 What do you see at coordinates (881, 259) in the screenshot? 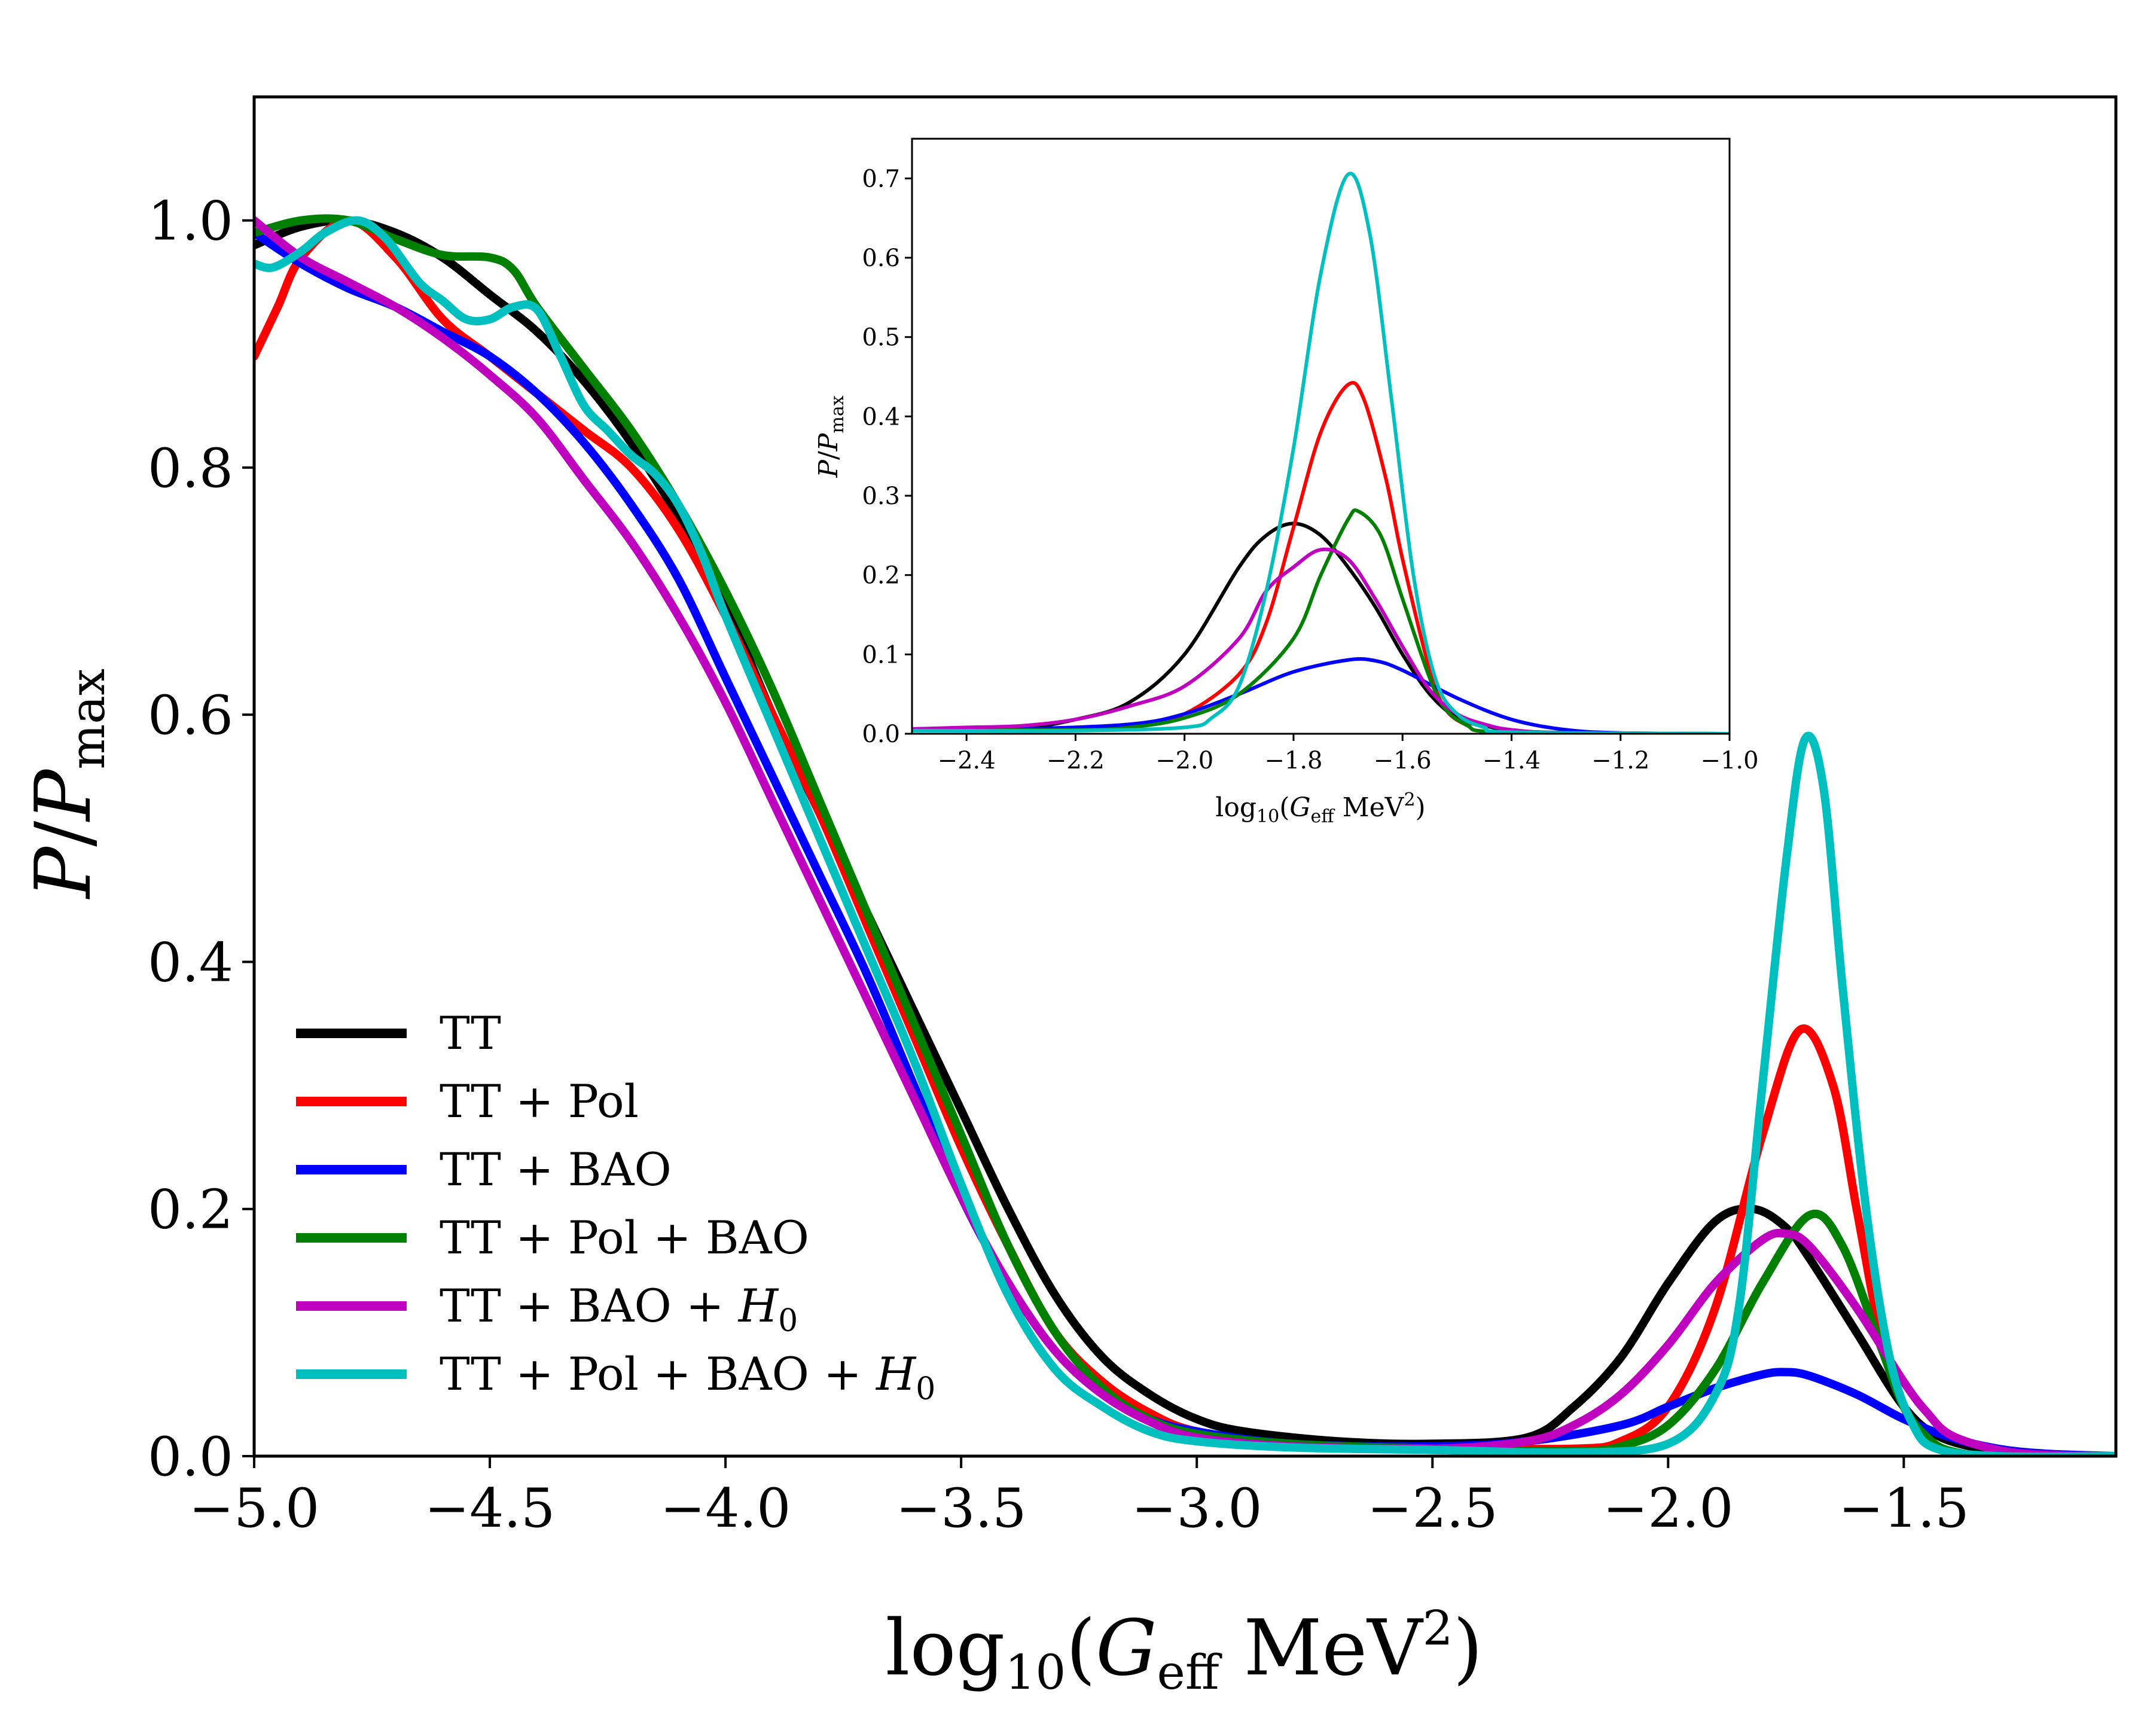
I see `inset-y-tick-label: 0.6` at bounding box center [881, 259].